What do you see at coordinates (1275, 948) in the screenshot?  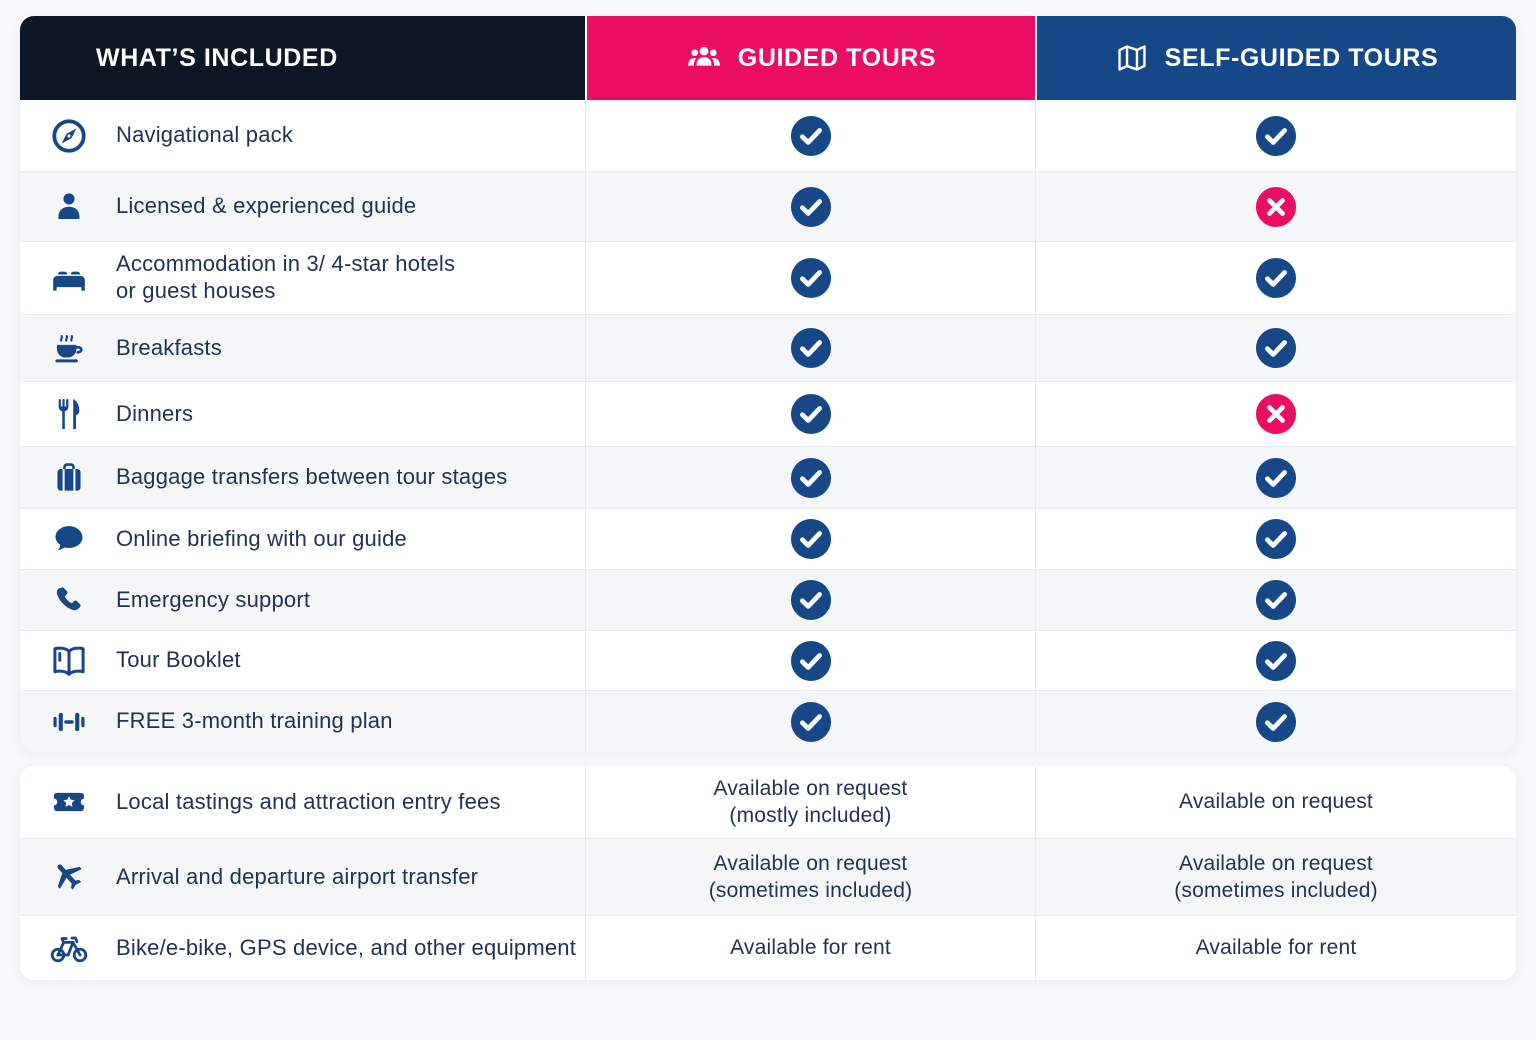 I see `self-guided-value: Available for rent` at bounding box center [1275, 948].